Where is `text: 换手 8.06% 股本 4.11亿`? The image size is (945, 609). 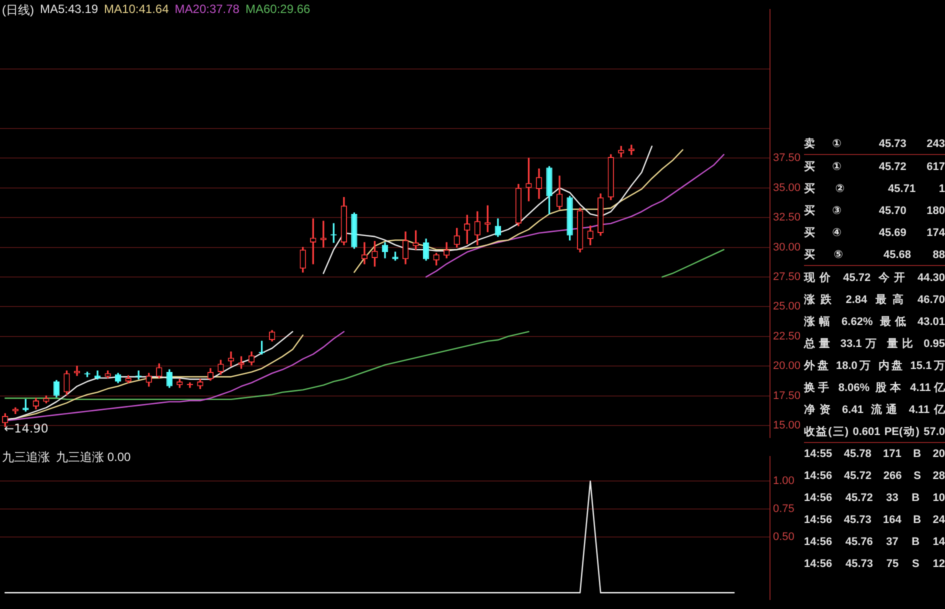
text: 换手 8.06% 股本 4.11亿 is located at coordinates (874, 387).